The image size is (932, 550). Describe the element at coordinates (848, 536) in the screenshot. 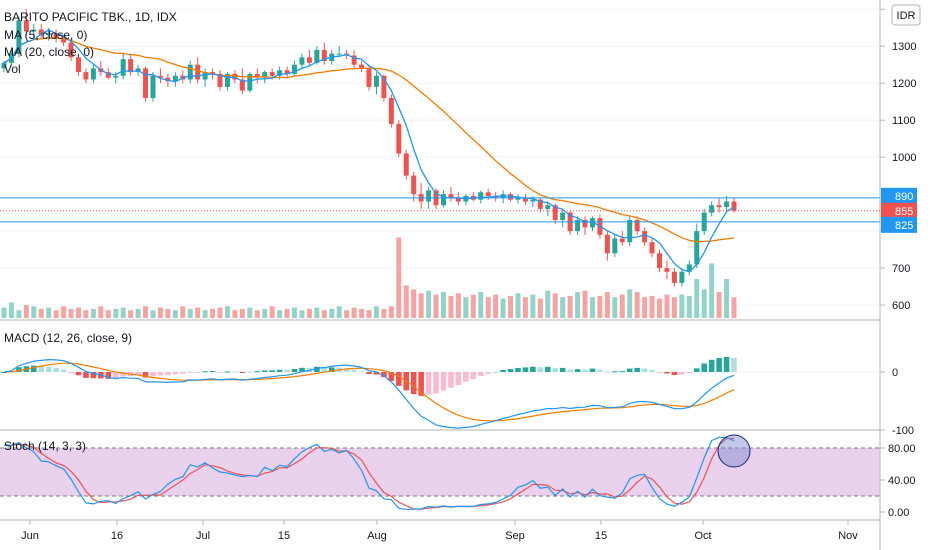

I see `time-tick-label: Nov` at that location.